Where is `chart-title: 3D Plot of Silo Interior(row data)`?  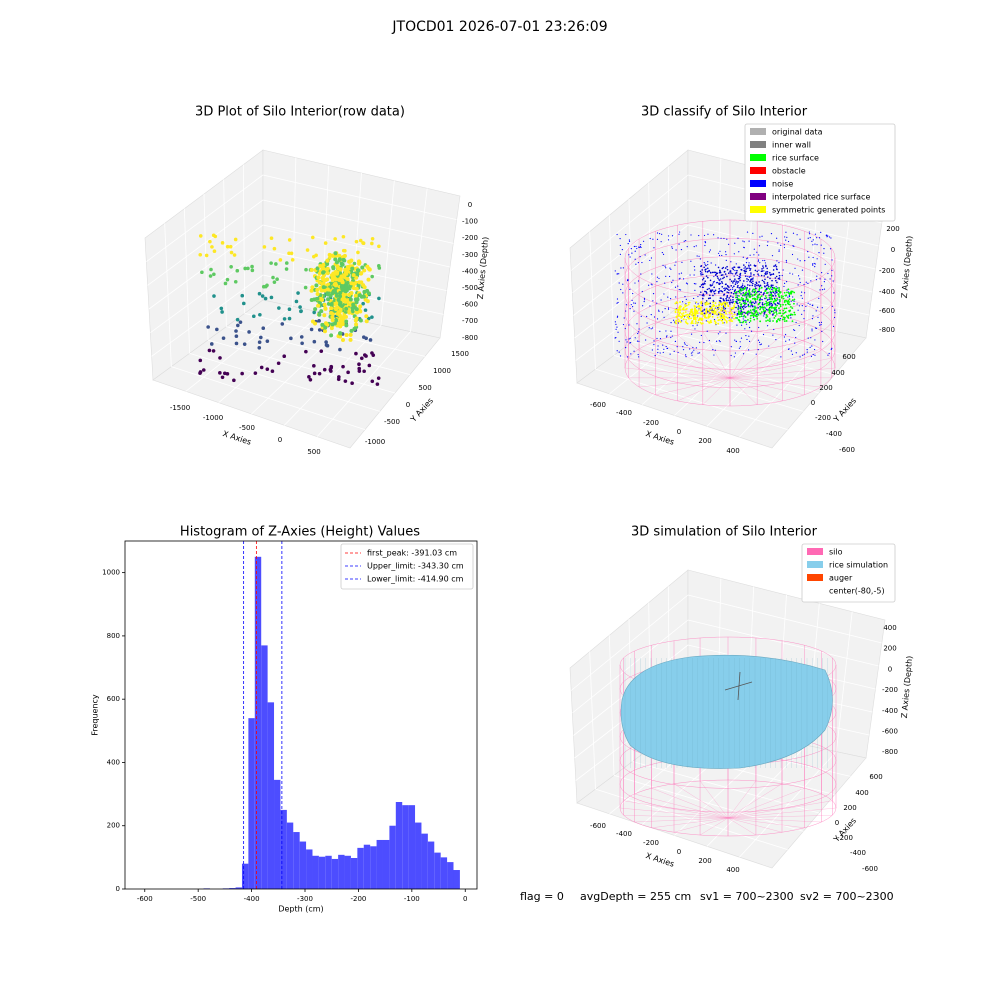 chart-title: 3D Plot of Silo Interior(row data) is located at coordinates (300, 112).